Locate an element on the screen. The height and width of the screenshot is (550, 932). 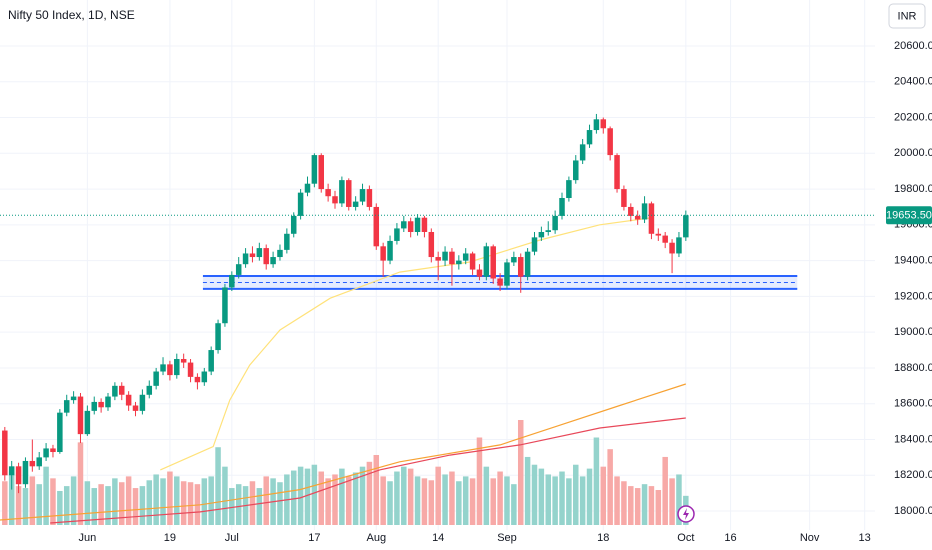
x-tick-label: Oct is located at coordinates (685, 538).